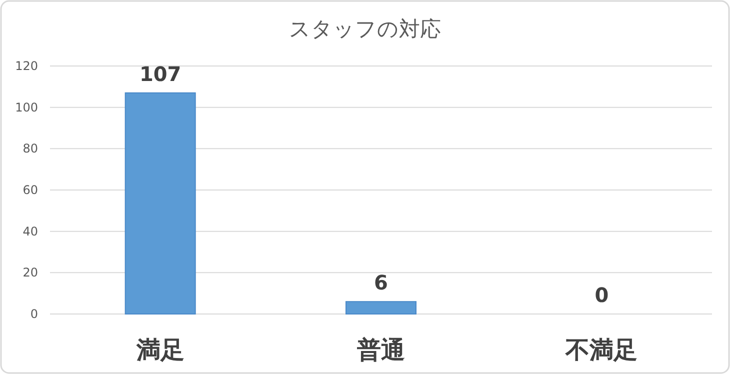  I want to click on x-tick-label: 満足, so click(159, 350).